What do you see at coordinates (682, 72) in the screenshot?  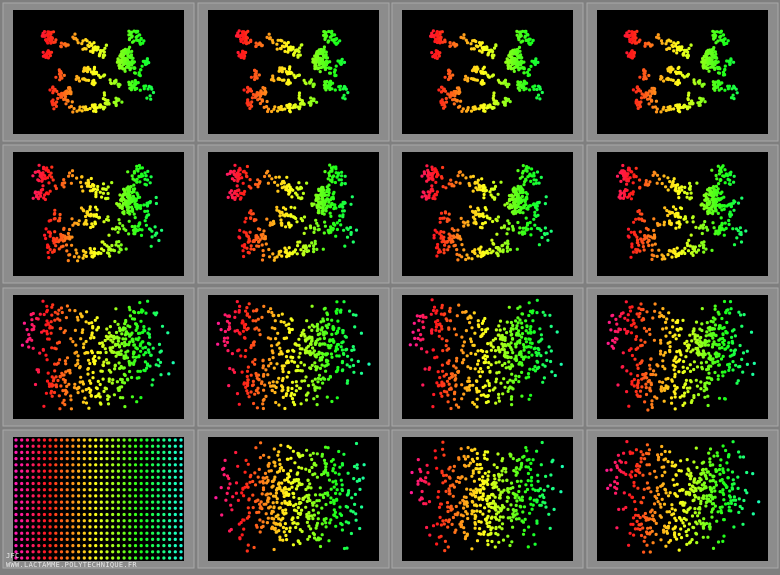 I see `panel-canvas` at bounding box center [682, 72].